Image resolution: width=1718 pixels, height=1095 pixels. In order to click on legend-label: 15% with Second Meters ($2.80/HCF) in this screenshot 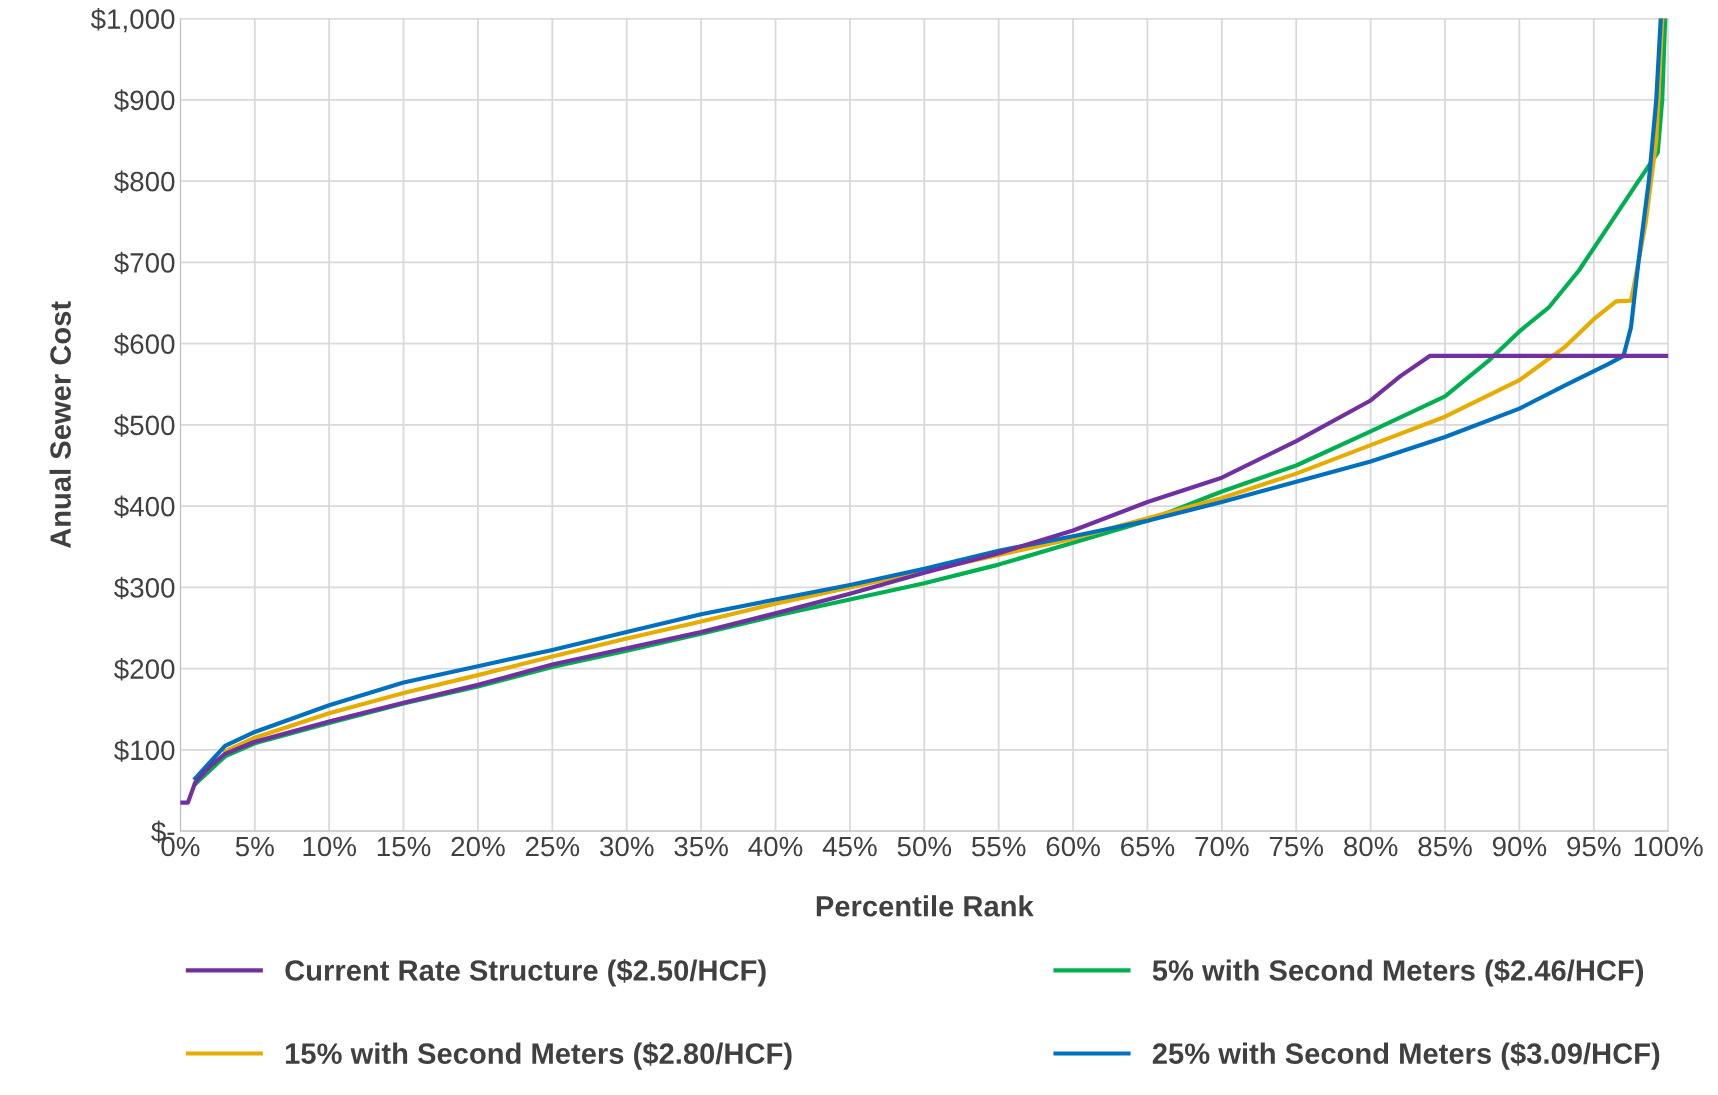, I will do `click(538, 1056)`.